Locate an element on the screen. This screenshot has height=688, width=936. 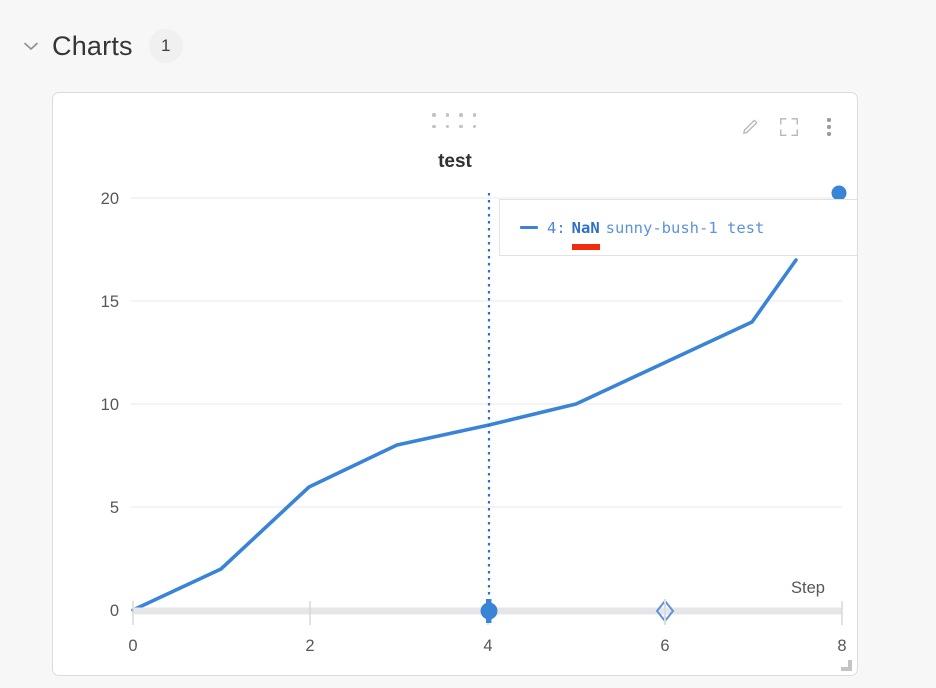
x-axis-tick-labels: 0 2 4 6 8 is located at coordinates (487, 646).